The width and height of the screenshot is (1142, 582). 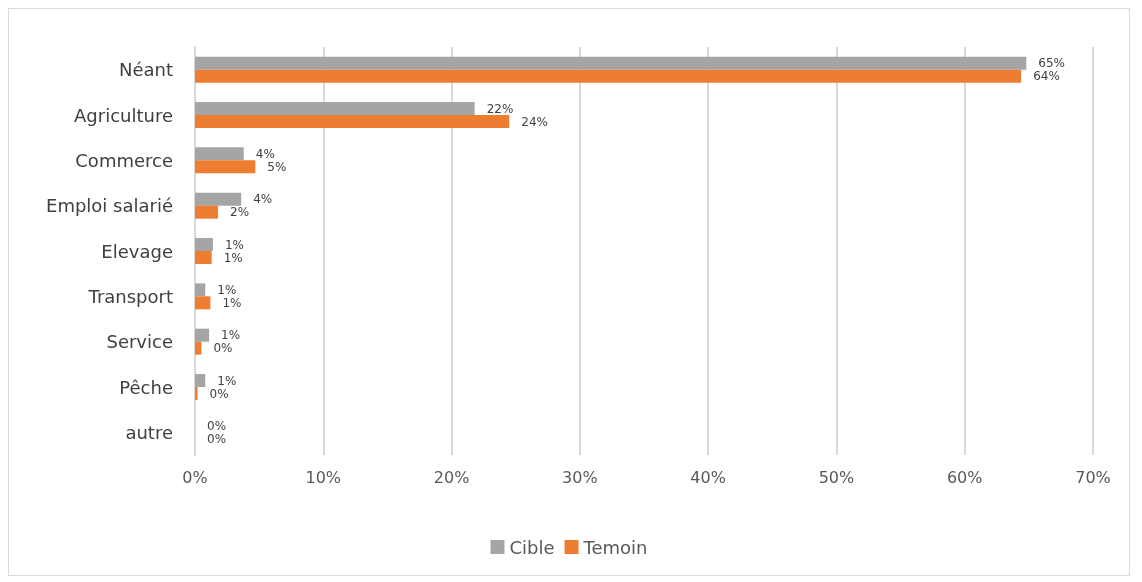 What do you see at coordinates (1093, 477) in the screenshot?
I see `x-tick-label: 70%` at bounding box center [1093, 477].